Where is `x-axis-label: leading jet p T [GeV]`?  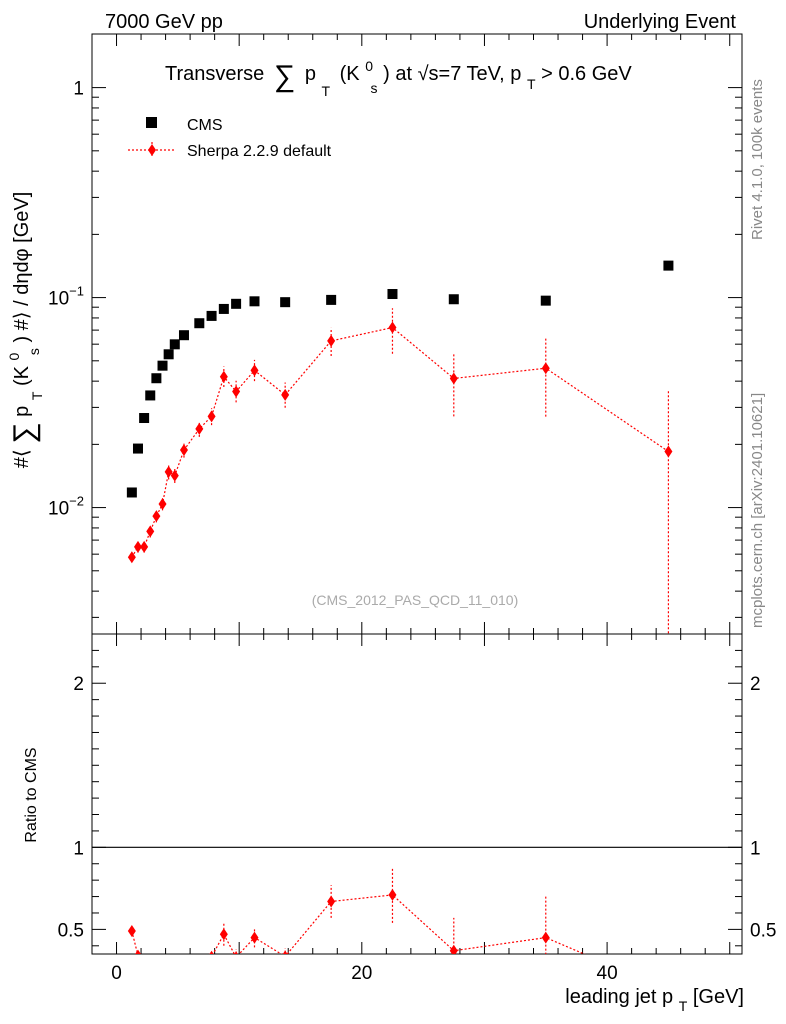 x-axis-label: leading jet p T [GeV] is located at coordinates (654, 1001).